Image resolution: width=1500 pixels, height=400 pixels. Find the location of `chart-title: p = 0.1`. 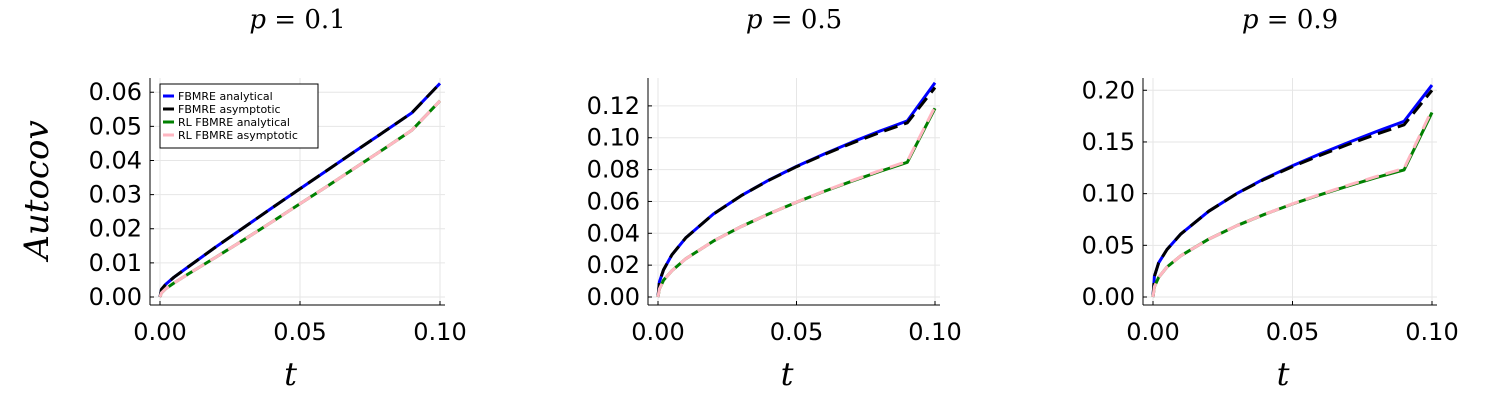

chart-title: p = 0.1 is located at coordinates (297, 20).